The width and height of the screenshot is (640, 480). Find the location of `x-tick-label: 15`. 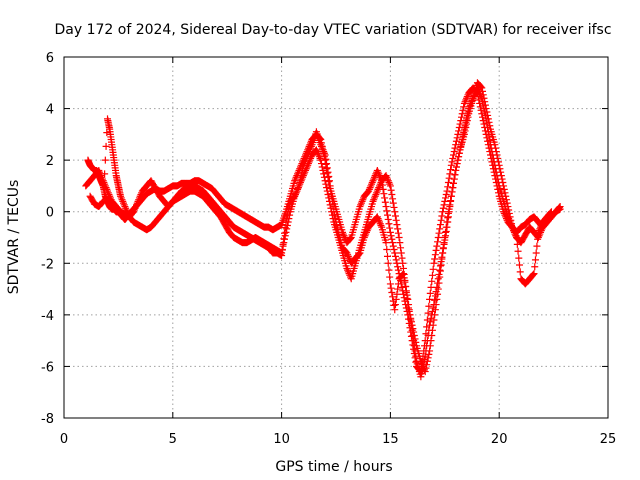

x-tick-label: 15 is located at coordinates (390, 439).